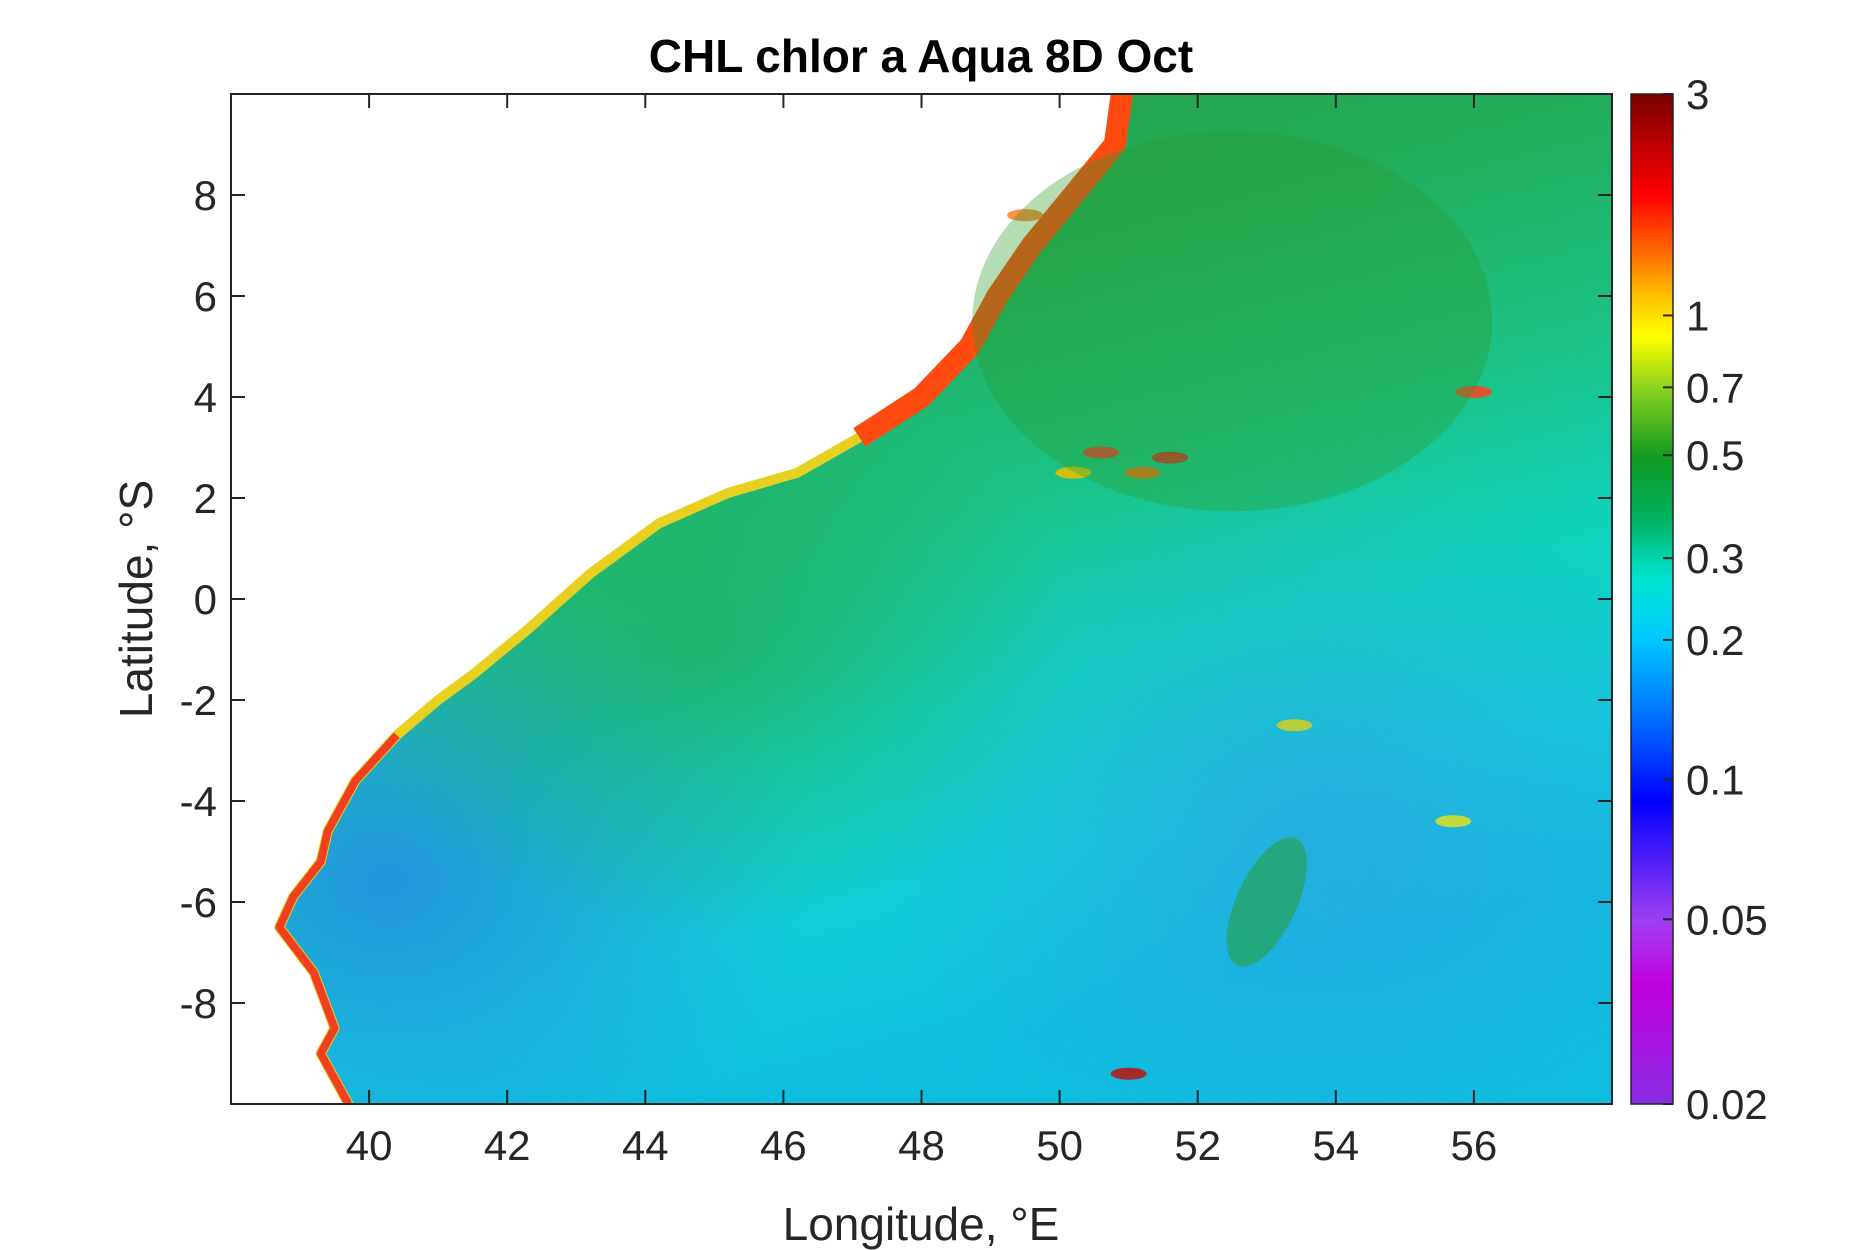  Describe the element at coordinates (1697, 315) in the screenshot. I see `colorbar-tick-label: 1` at that location.